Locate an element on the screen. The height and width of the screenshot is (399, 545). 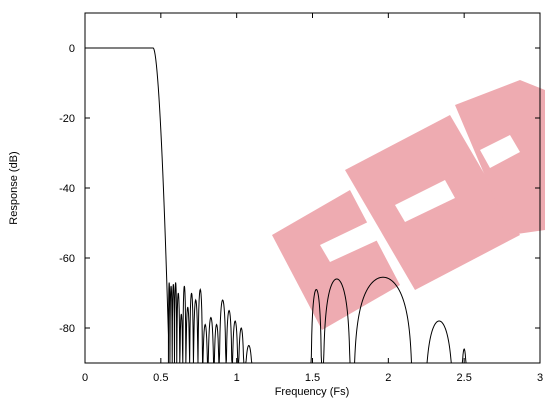
y-tick-label: -60 is located at coordinates (67, 259).